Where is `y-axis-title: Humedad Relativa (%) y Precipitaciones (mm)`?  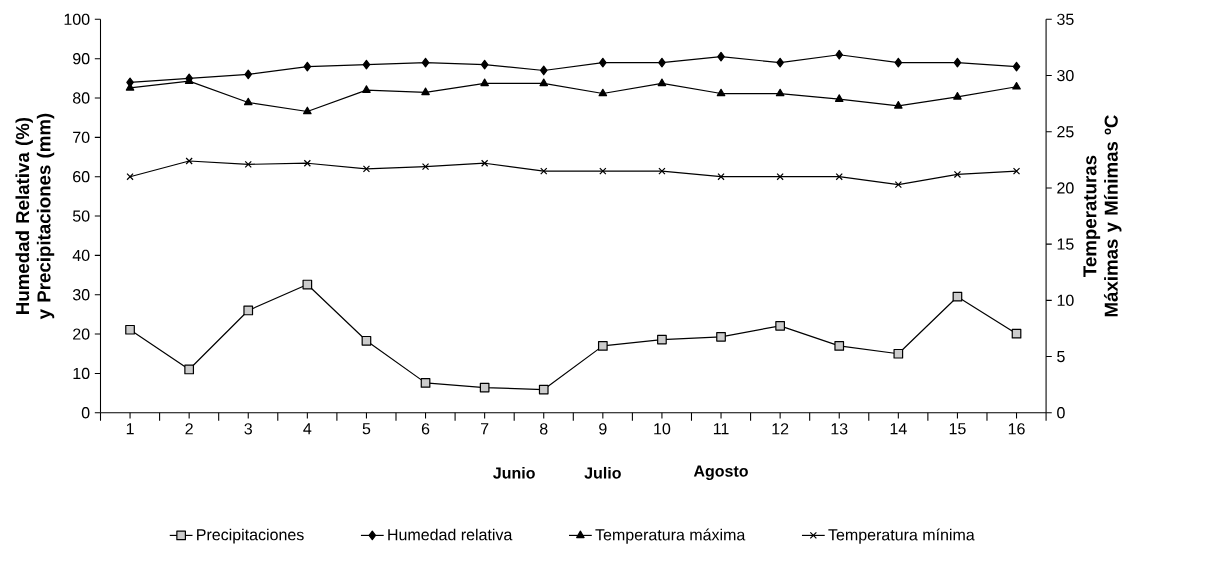 y-axis-title: Humedad Relativa (%) y Precipitaciones (mm) is located at coordinates (35, 216).